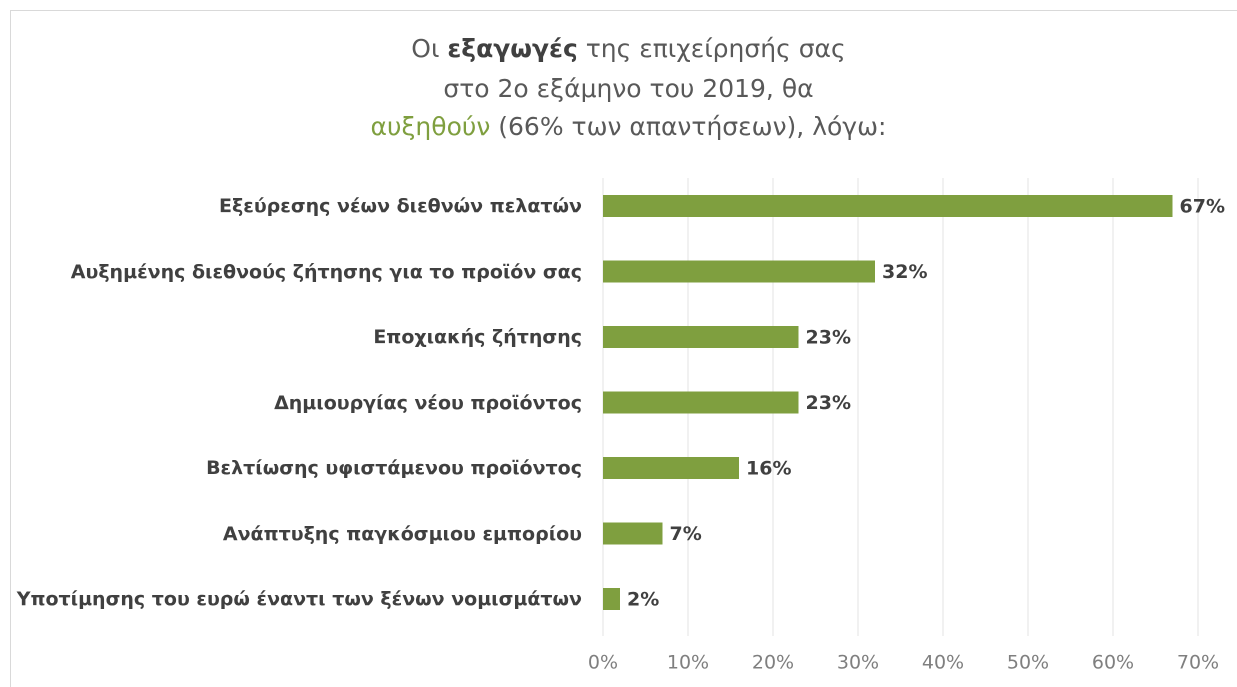  I want to click on title-text: Οι, so click(429, 48).